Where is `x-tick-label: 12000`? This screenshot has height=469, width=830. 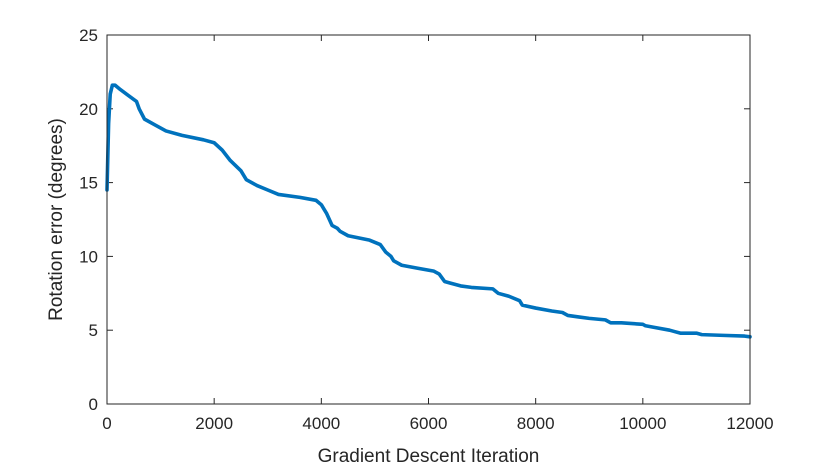 x-tick-label: 12000 is located at coordinates (749, 423).